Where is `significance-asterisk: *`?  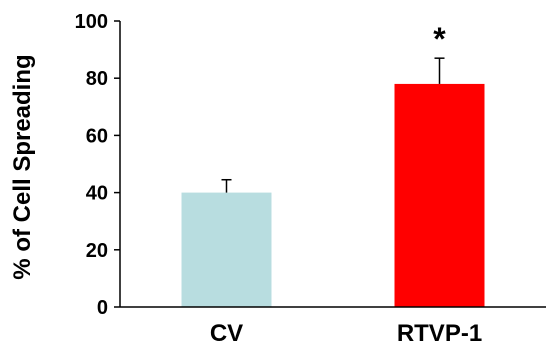
significance-asterisk: * is located at coordinates (439, 39).